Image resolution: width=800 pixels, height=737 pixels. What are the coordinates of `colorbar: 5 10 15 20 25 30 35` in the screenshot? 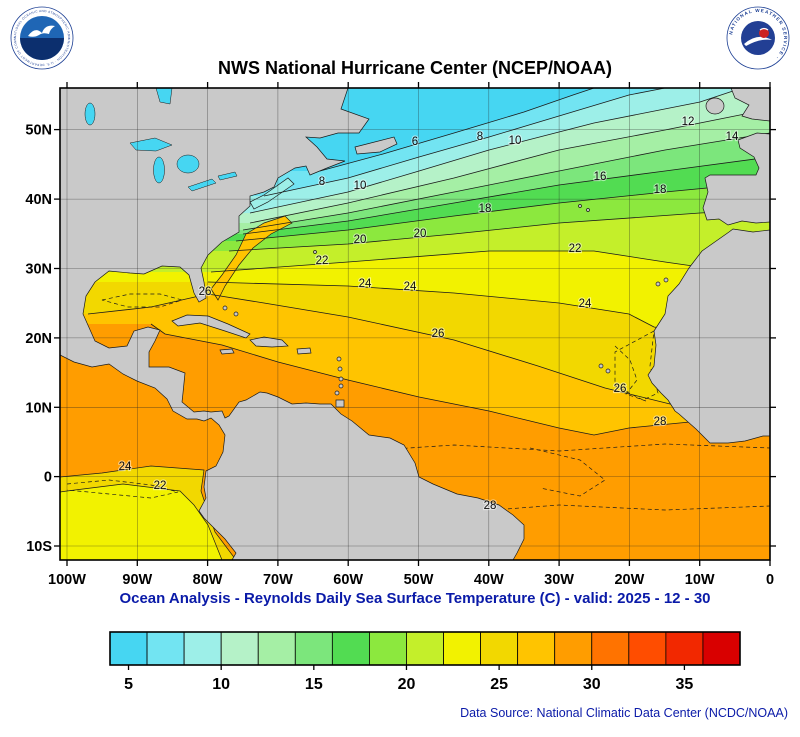 It's located at (425, 662).